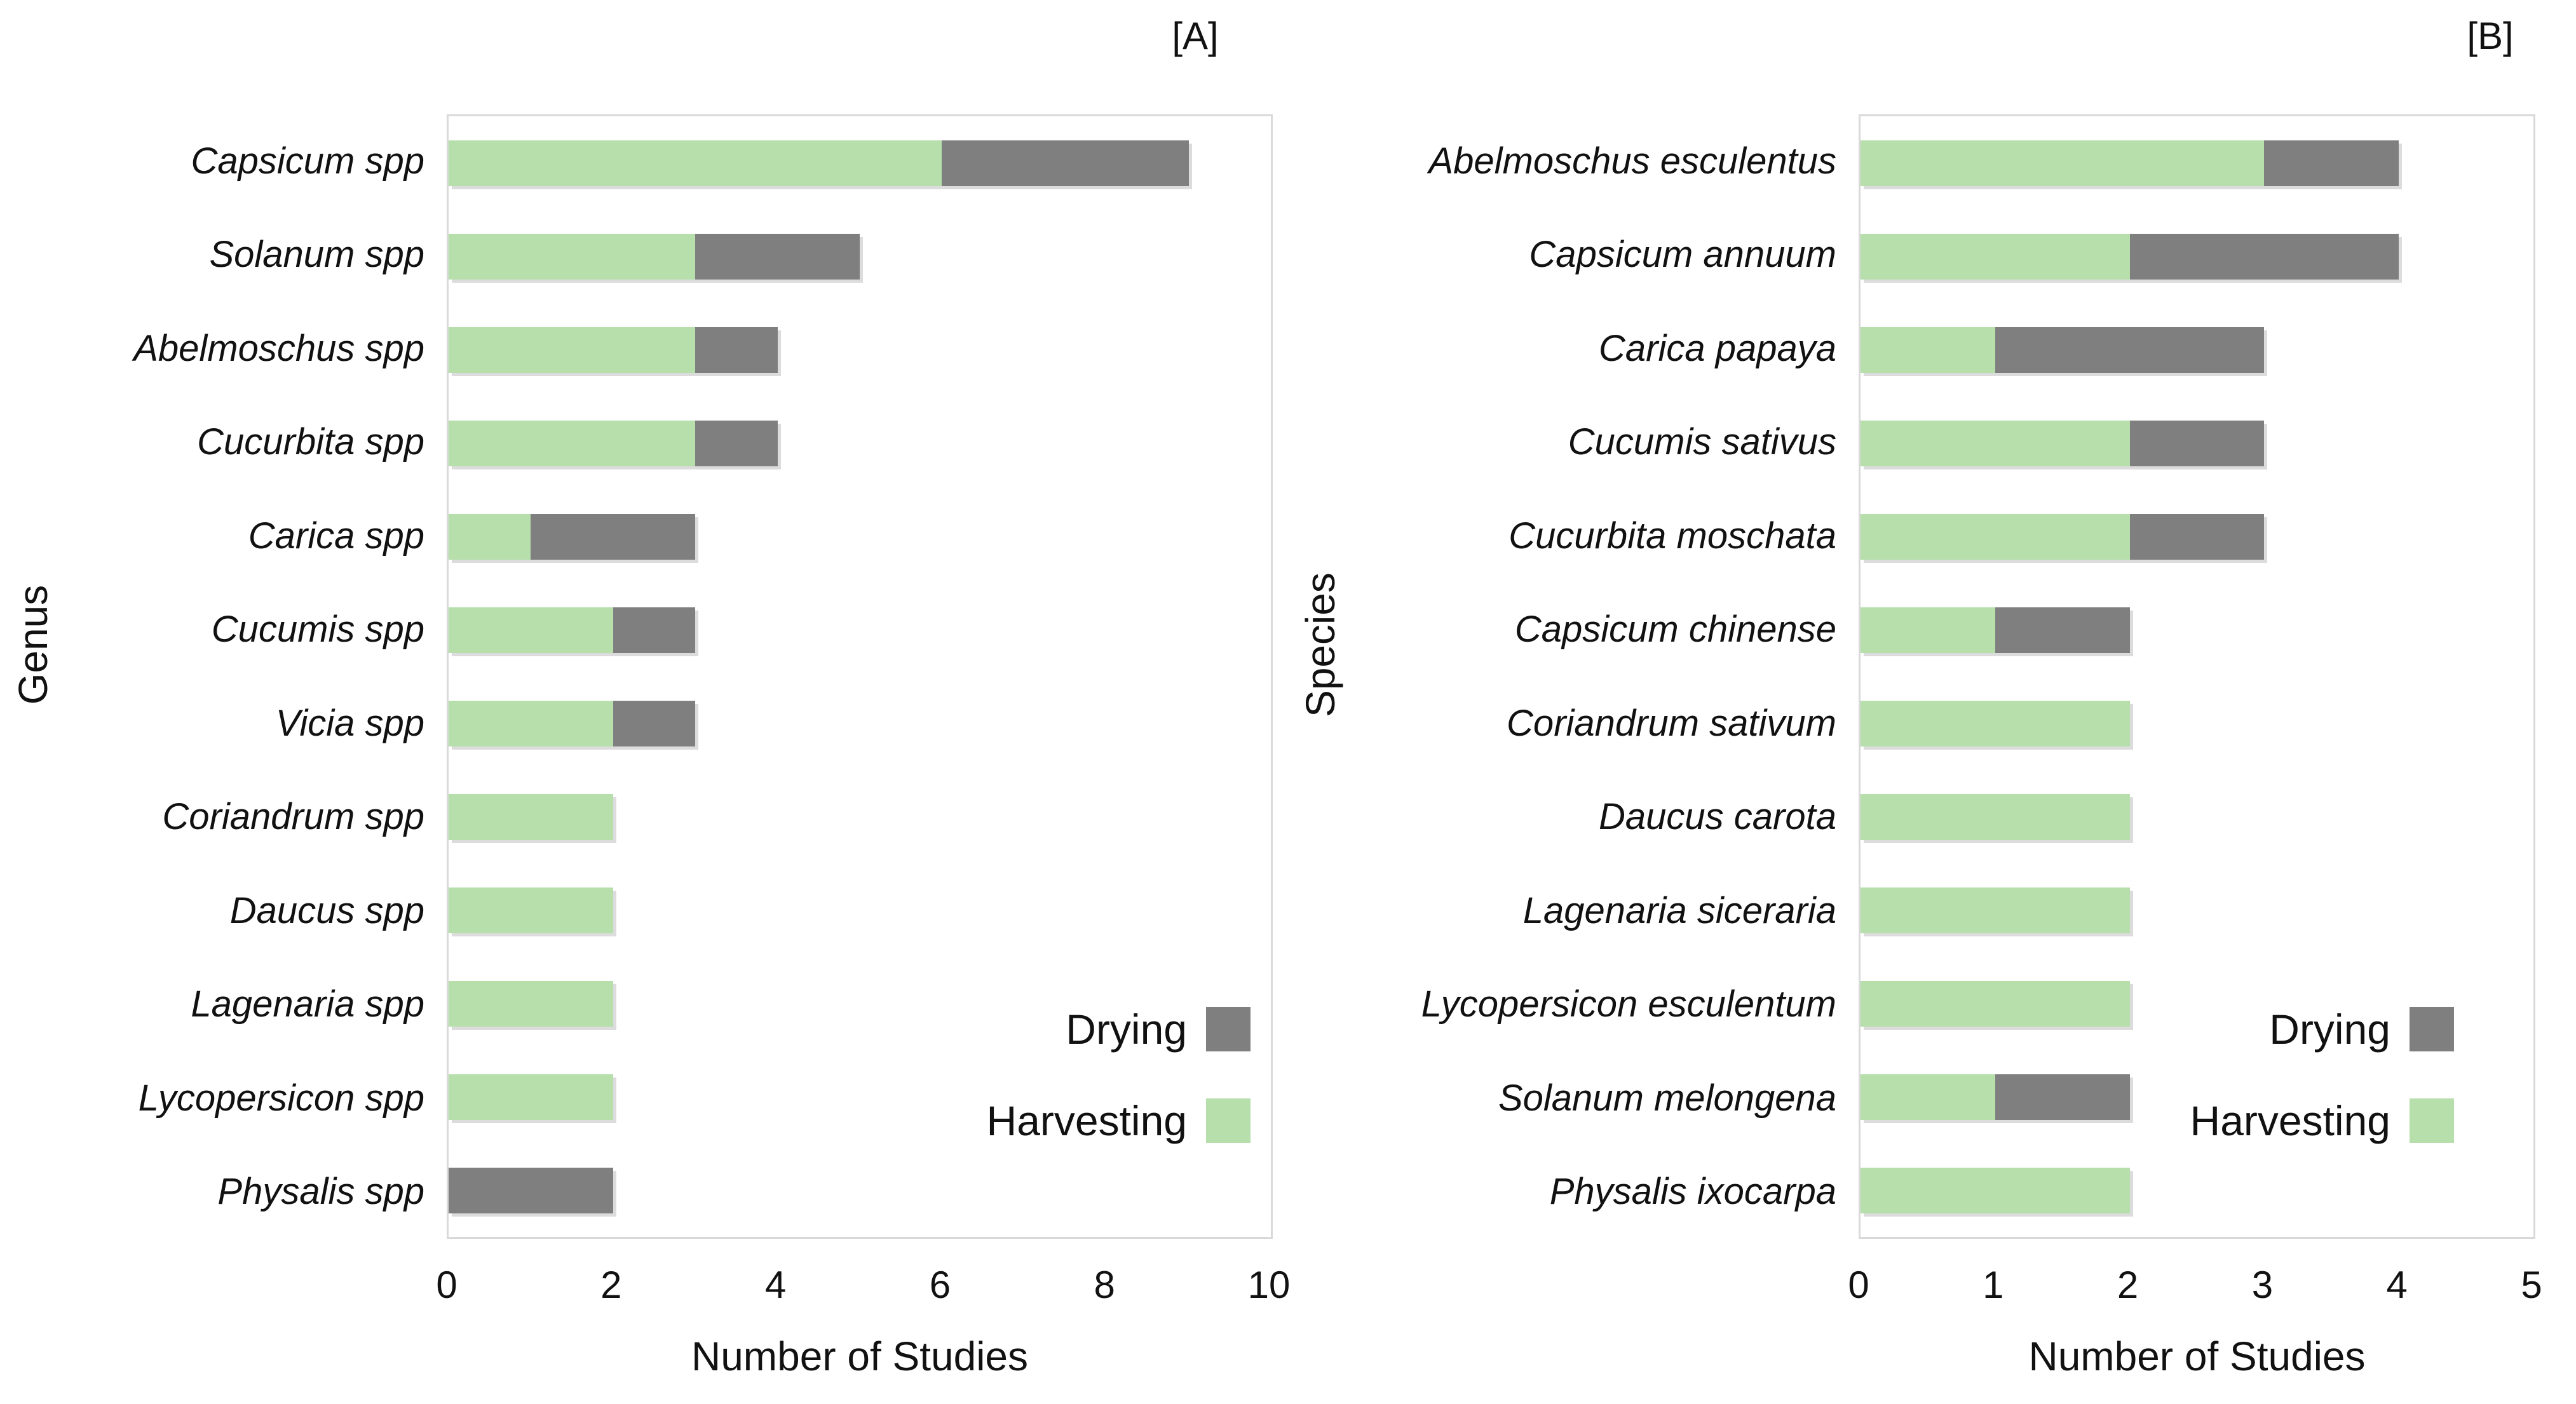 The image size is (2576, 1404). What do you see at coordinates (1598, 349) in the screenshot?
I see `category-label-row: Carica papaya` at bounding box center [1598, 349].